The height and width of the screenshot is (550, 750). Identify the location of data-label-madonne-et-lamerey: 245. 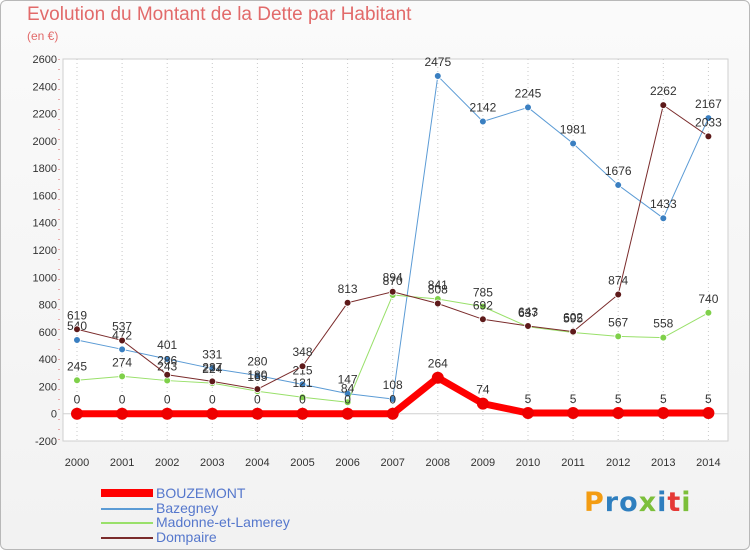
(77, 366).